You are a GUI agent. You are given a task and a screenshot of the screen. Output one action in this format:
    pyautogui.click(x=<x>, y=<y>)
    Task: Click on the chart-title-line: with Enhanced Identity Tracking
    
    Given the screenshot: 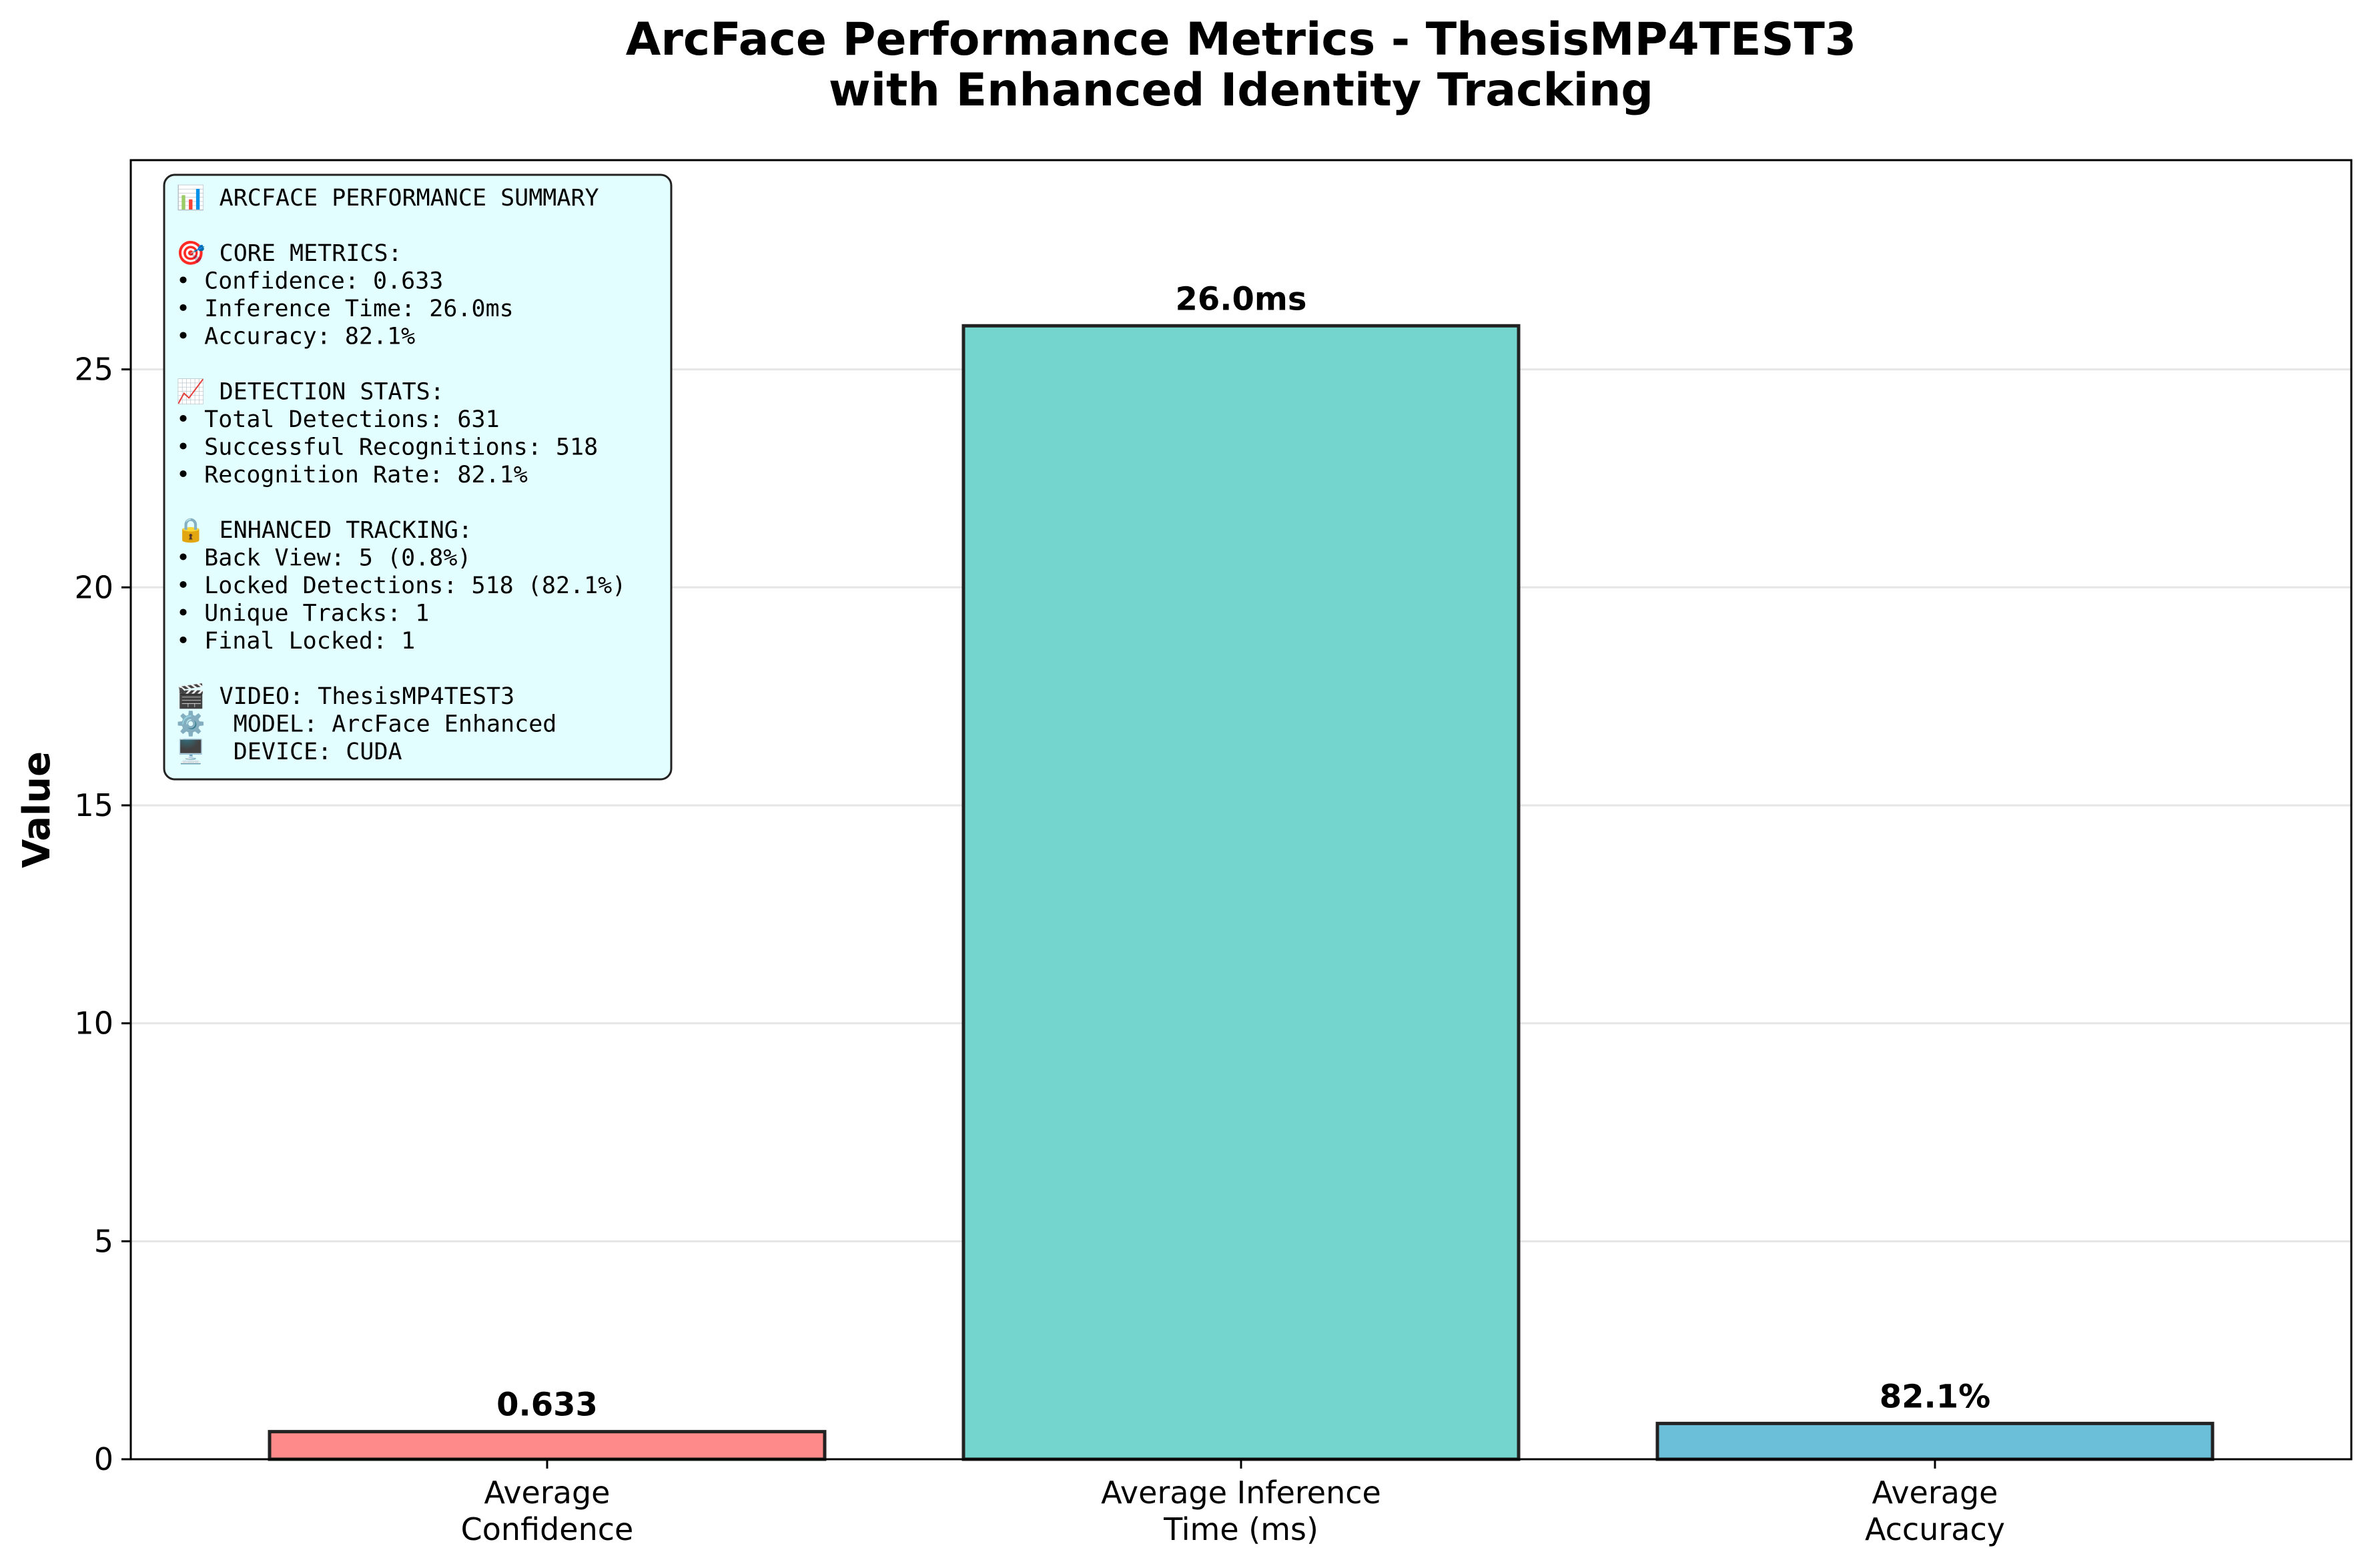 What is the action you would take?
    pyautogui.click(x=1241, y=91)
    